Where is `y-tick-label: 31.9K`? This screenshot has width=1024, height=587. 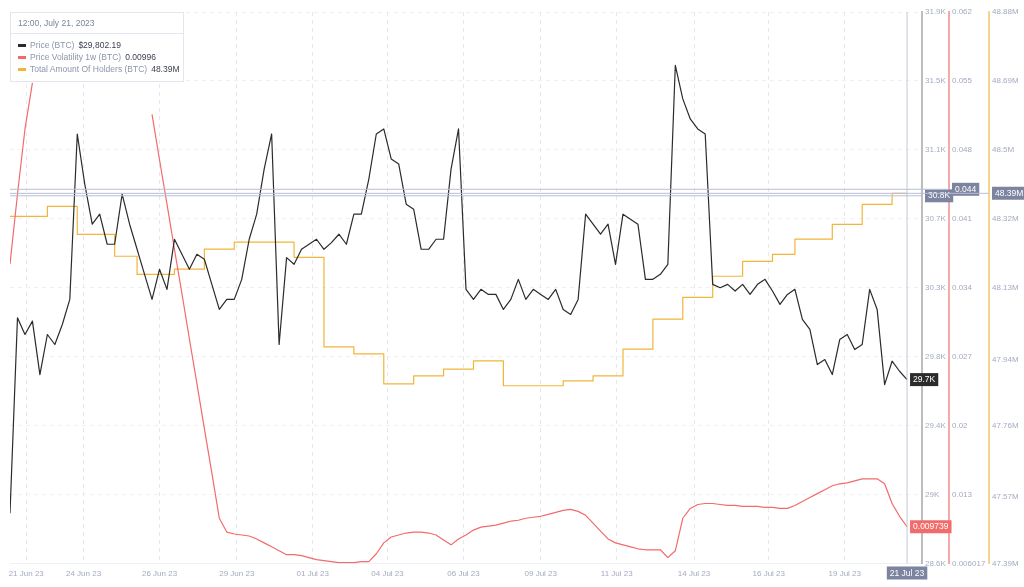 y-tick-label: 31.9K is located at coordinates (936, 12).